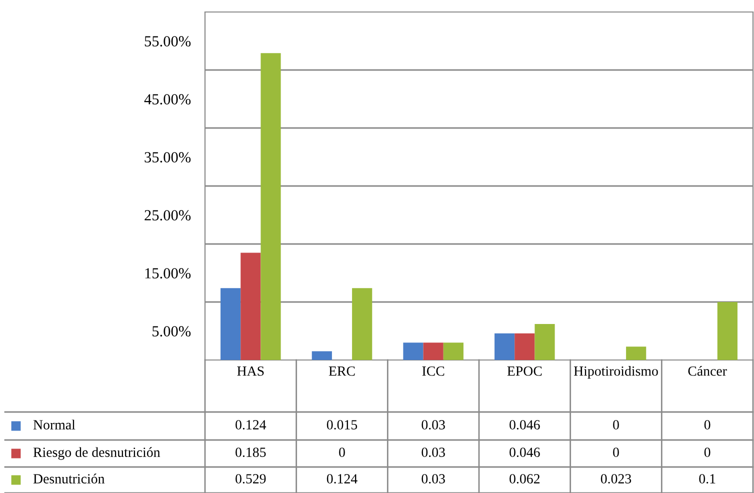 The image size is (754, 493). I want to click on x-tick-label: EPOC, so click(524, 371).